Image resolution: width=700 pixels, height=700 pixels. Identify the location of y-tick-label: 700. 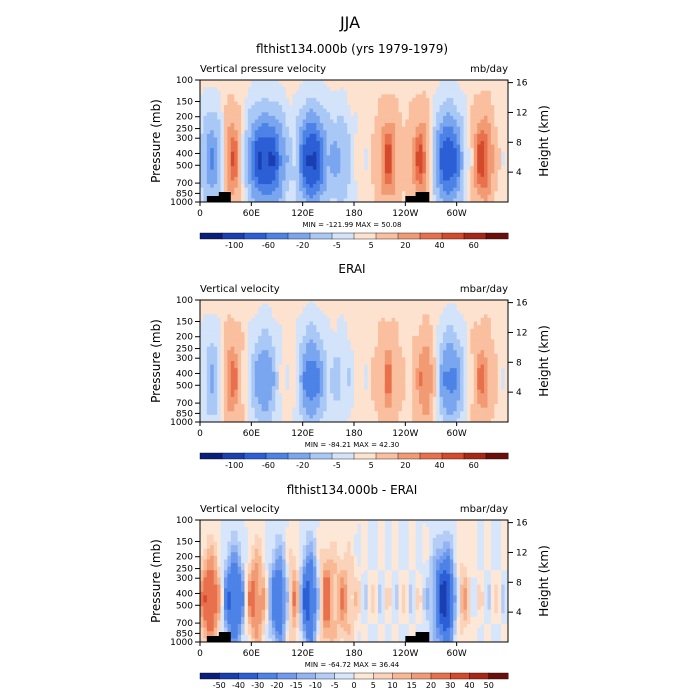
(184, 184).